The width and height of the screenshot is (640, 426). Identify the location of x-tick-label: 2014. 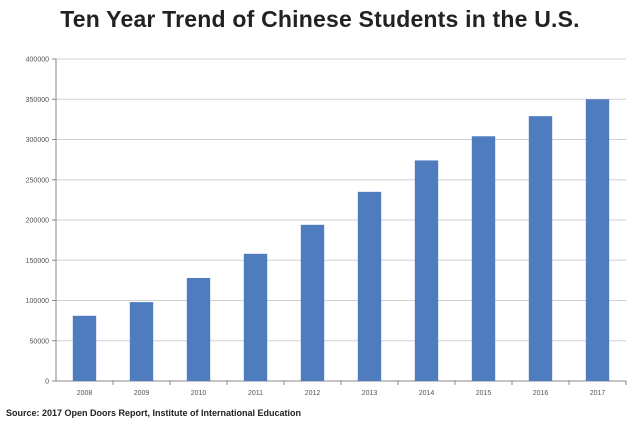
(427, 393).